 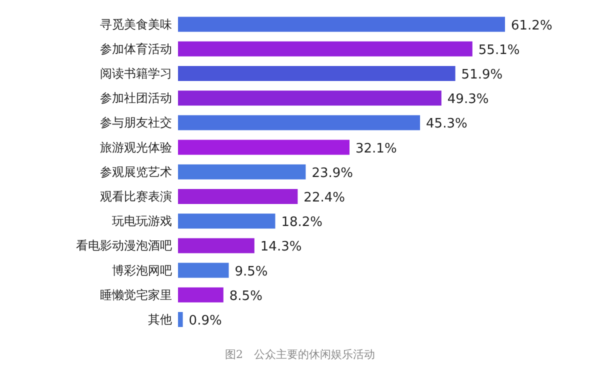 I want to click on data-label: 0.9%, so click(x=205, y=321).